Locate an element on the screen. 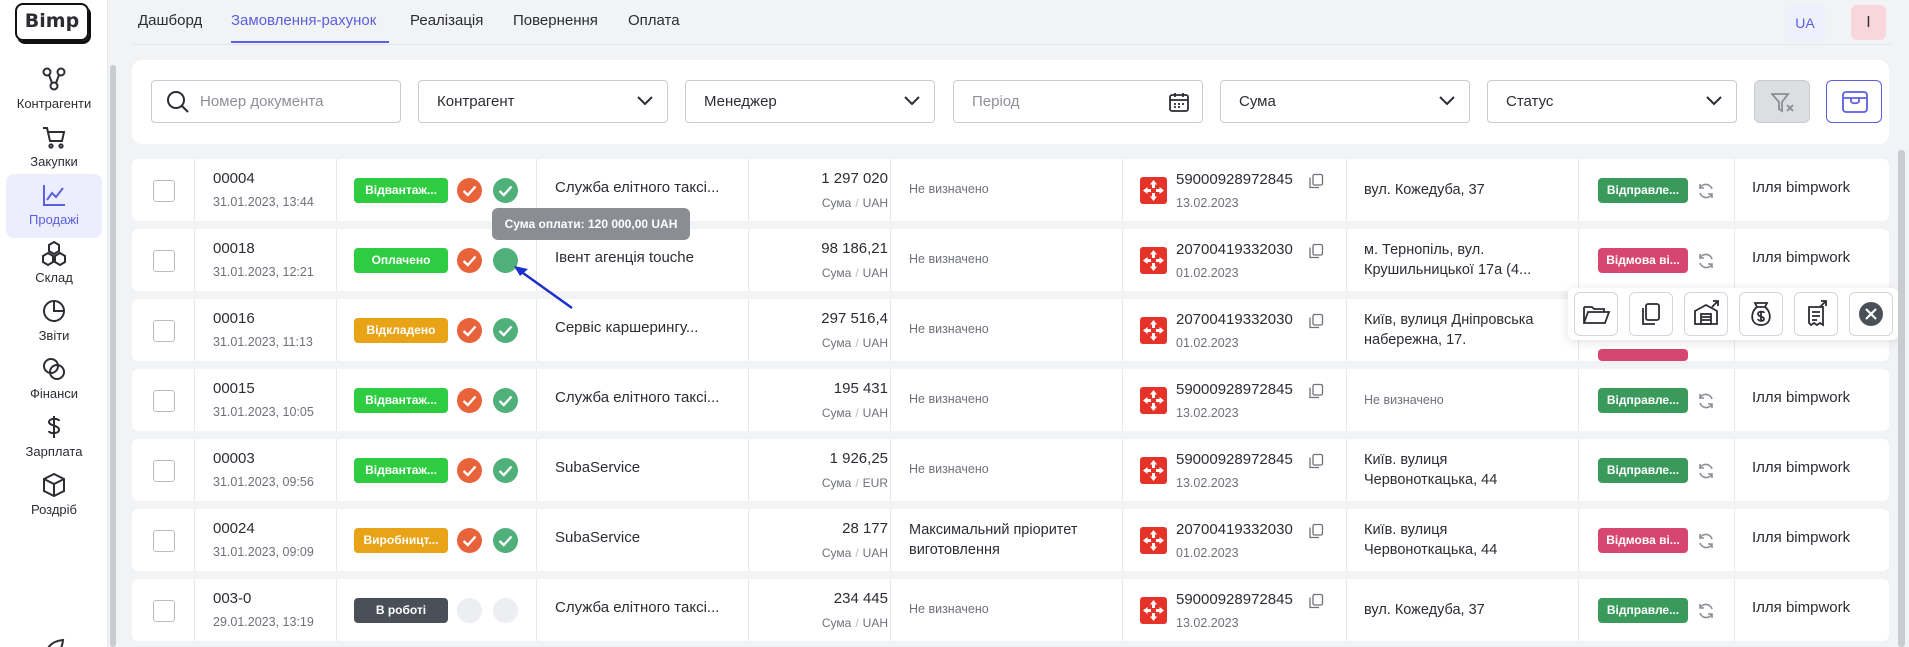 The height and width of the screenshot is (647, 1909). user-avatar: I is located at coordinates (1868, 22).